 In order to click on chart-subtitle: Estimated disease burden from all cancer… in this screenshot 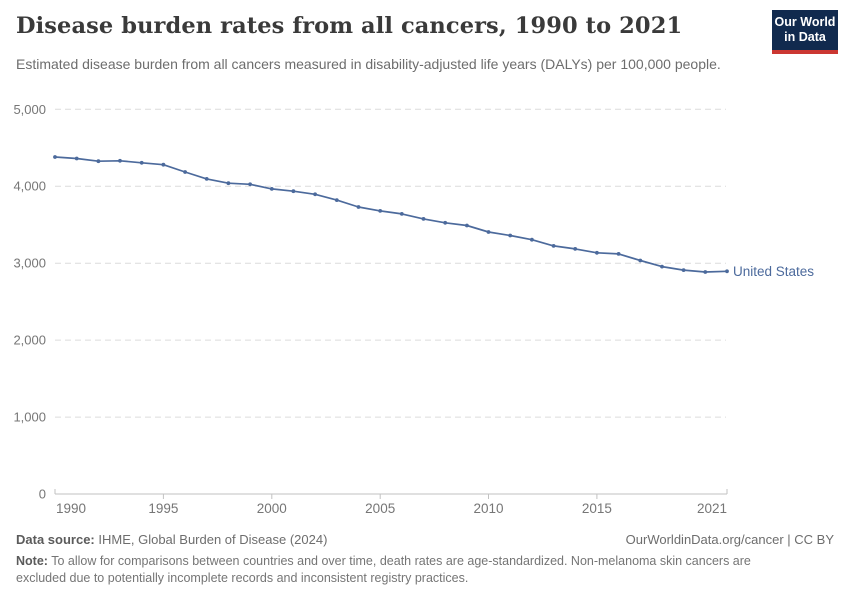, I will do `click(368, 64)`.